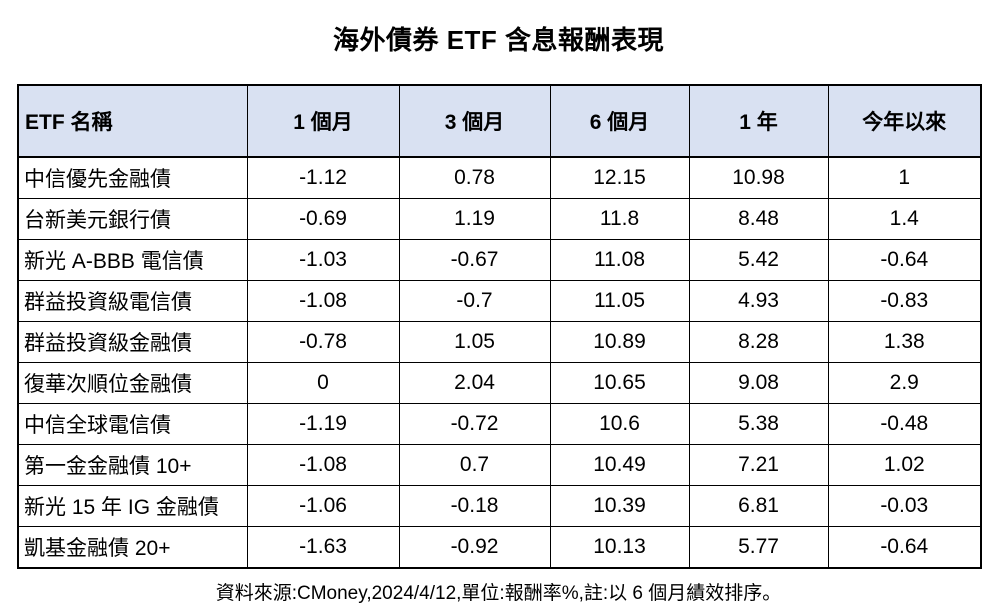 This screenshot has height=606, width=997. Describe the element at coordinates (132, 383) in the screenshot. I see `etf-name-cell: 復華次順位金融債` at that location.